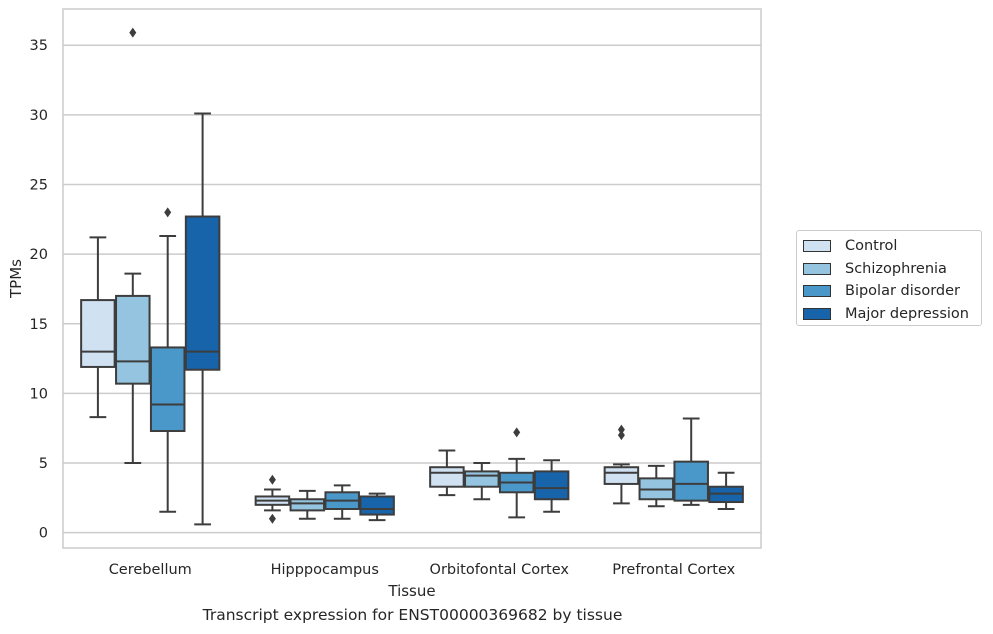  I want to click on y-tick-label: 15, so click(39, 325).